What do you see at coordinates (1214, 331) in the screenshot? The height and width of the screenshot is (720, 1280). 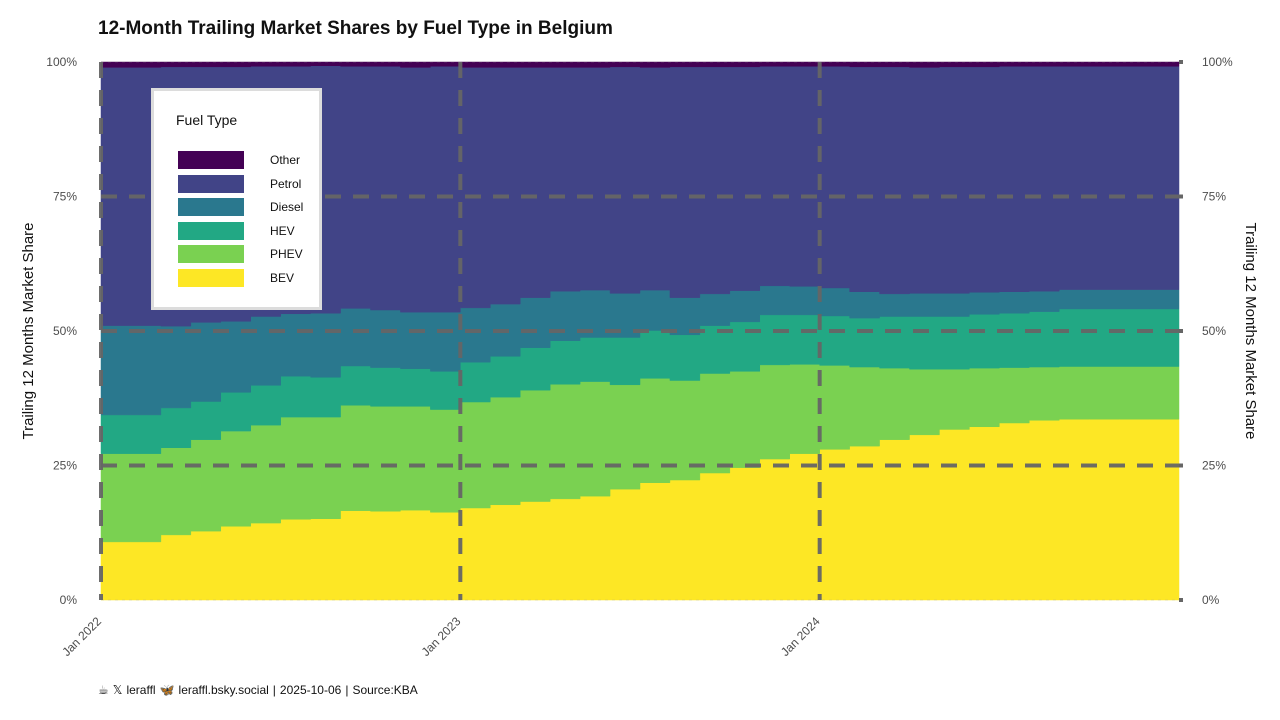 I see `y-tick-label-right: 50%` at bounding box center [1214, 331].